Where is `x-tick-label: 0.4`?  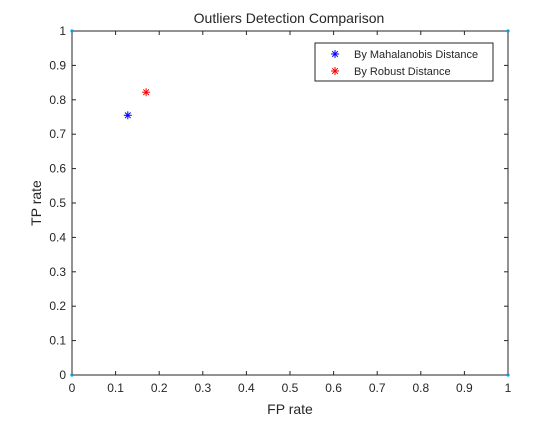
x-tick-label: 0.4 is located at coordinates (246, 388).